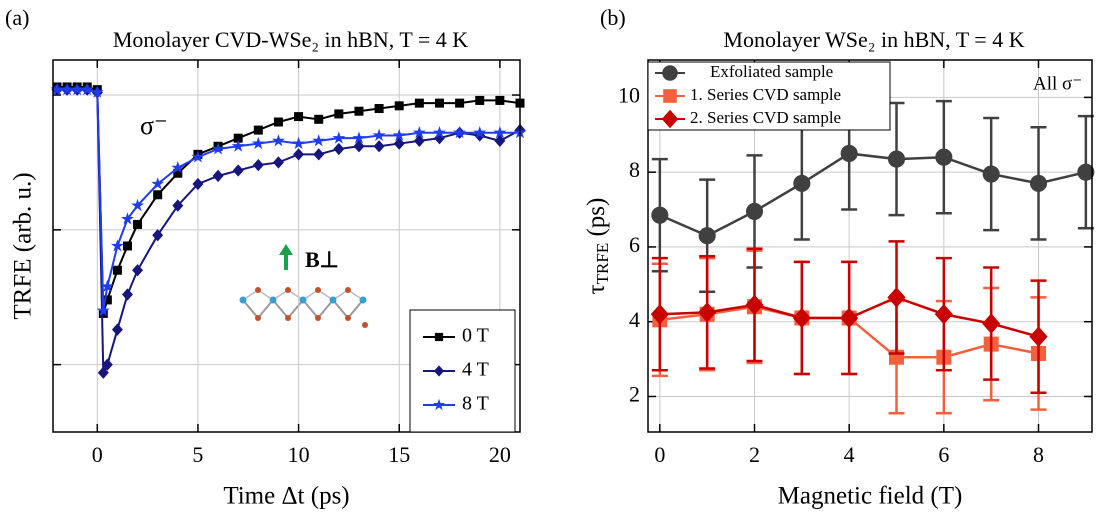 Image resolution: width=1107 pixels, height=519 pixels. I want to click on legend-label: 0 T, so click(475, 336).